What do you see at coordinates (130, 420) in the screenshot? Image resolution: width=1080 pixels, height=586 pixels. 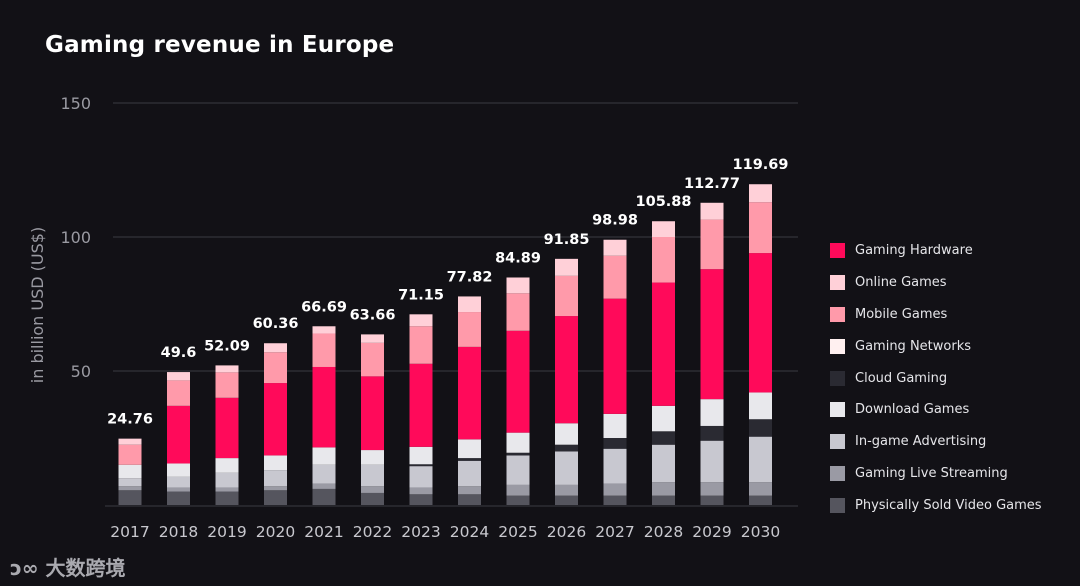 I see `data-label: 24.76` at bounding box center [130, 420].